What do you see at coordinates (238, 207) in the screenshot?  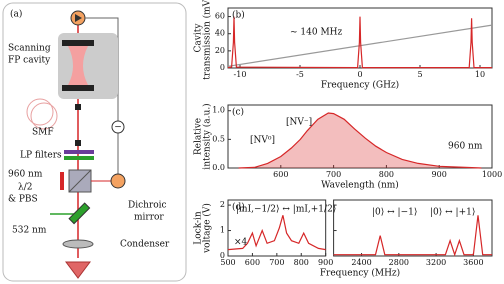 I see `panel-label: (d)` at bounding box center [238, 207].